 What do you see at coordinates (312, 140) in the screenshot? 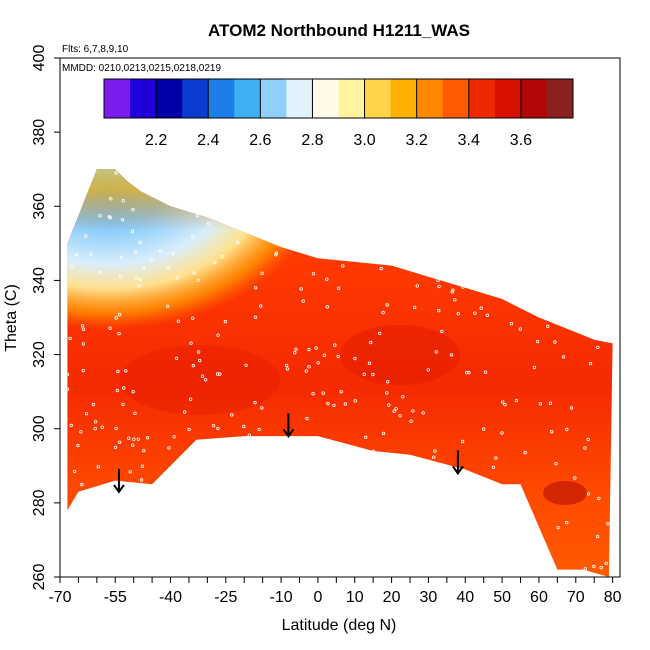
I see `colorbar-tick-label: 2.8` at bounding box center [312, 140].